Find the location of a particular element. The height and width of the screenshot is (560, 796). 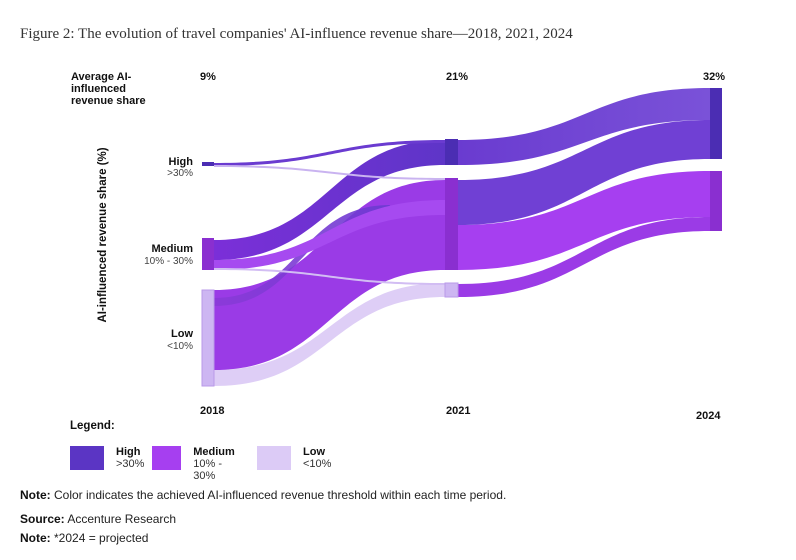

legend-swatch-high is located at coordinates (87, 458).